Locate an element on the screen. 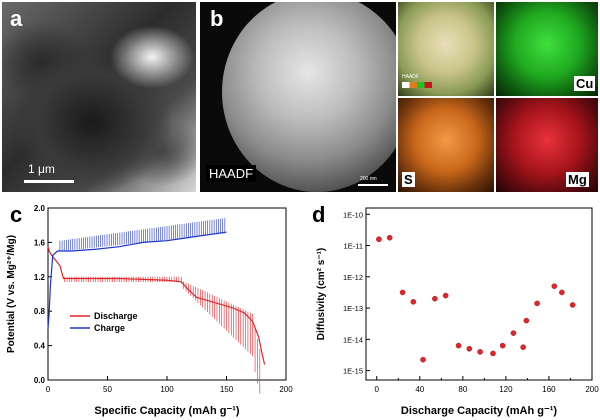  y-tick-label: 1.6 is located at coordinates (40, 242).